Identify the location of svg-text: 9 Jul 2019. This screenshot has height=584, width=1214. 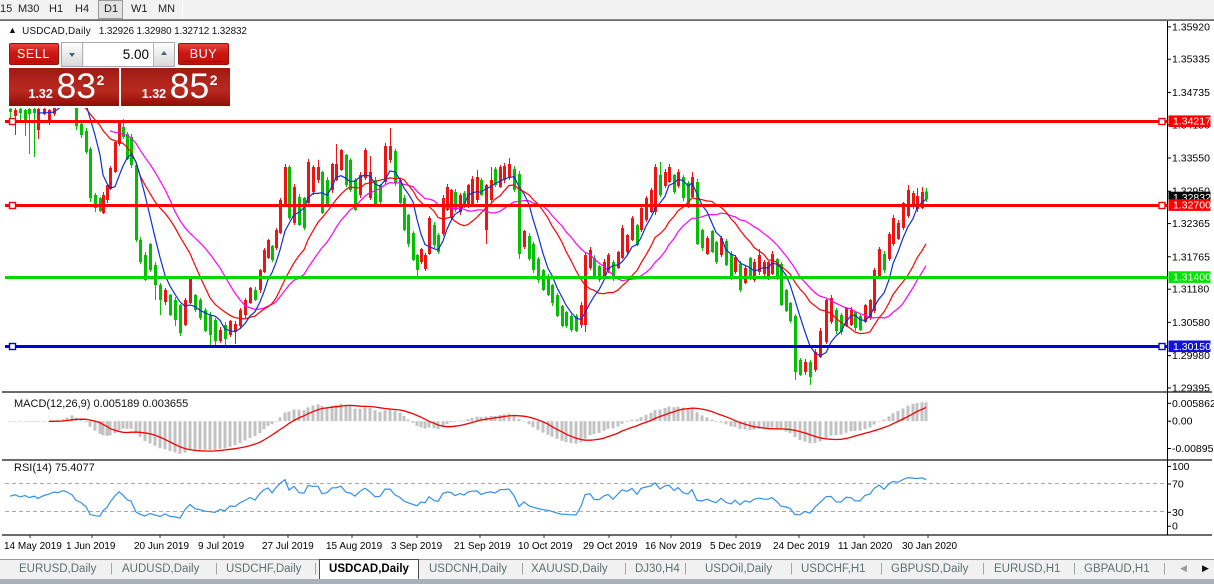
(221, 546).